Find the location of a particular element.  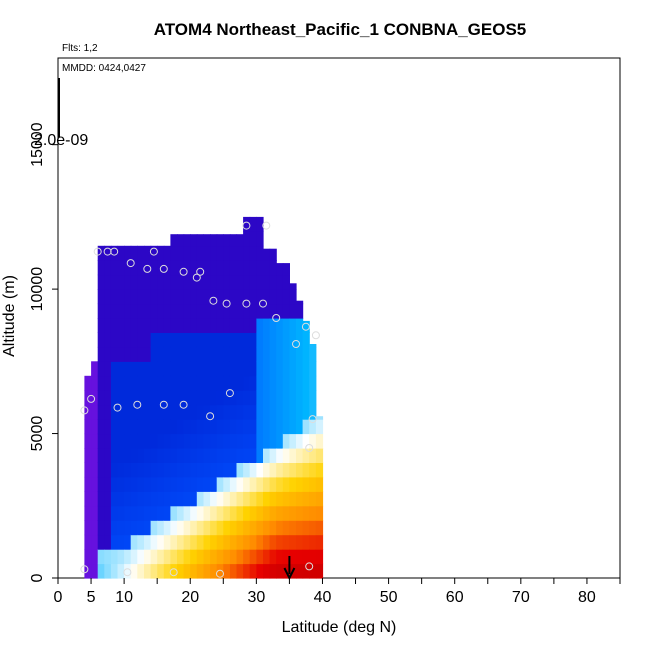

dates-label: MMDD: 0424,0427 is located at coordinates (104, 68).